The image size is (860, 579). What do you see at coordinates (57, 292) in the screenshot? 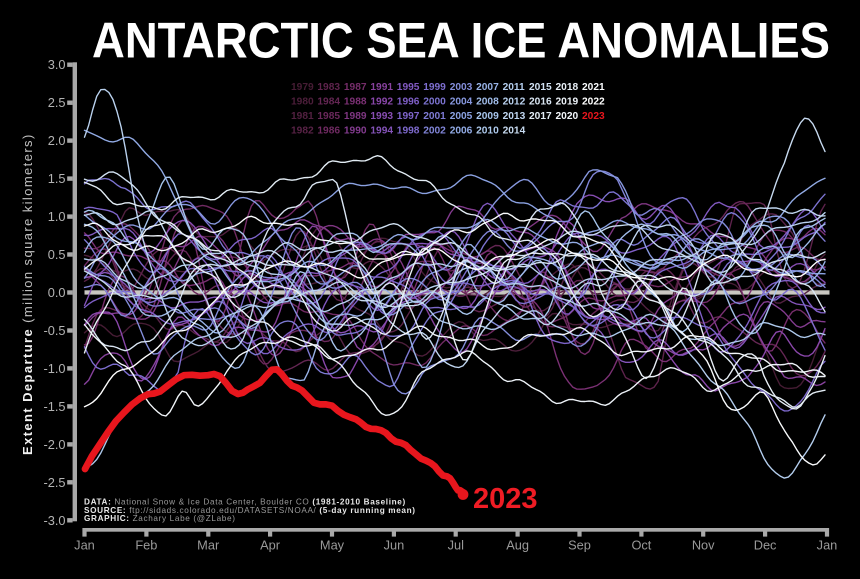
I see `svg-text: 0.0` at bounding box center [57, 292].